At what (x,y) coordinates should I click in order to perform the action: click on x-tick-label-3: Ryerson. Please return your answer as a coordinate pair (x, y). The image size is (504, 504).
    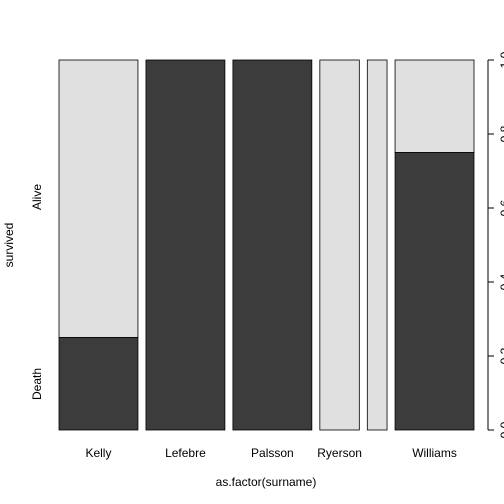
    Looking at the image, I should click on (339, 453).